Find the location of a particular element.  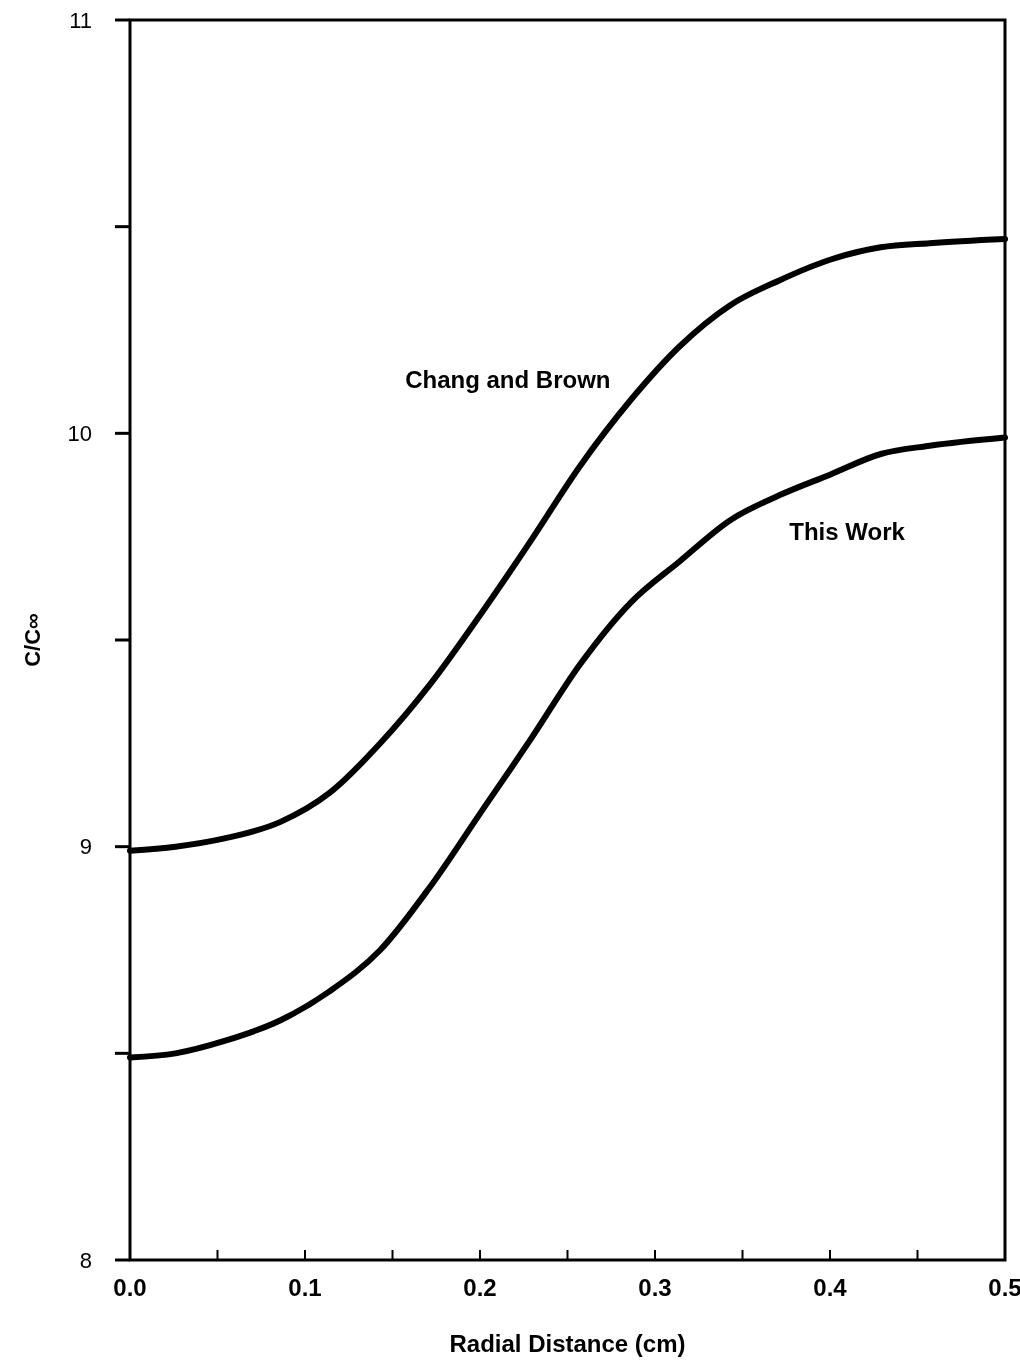

x-tick-label: 0.0 is located at coordinates (130, 1287).